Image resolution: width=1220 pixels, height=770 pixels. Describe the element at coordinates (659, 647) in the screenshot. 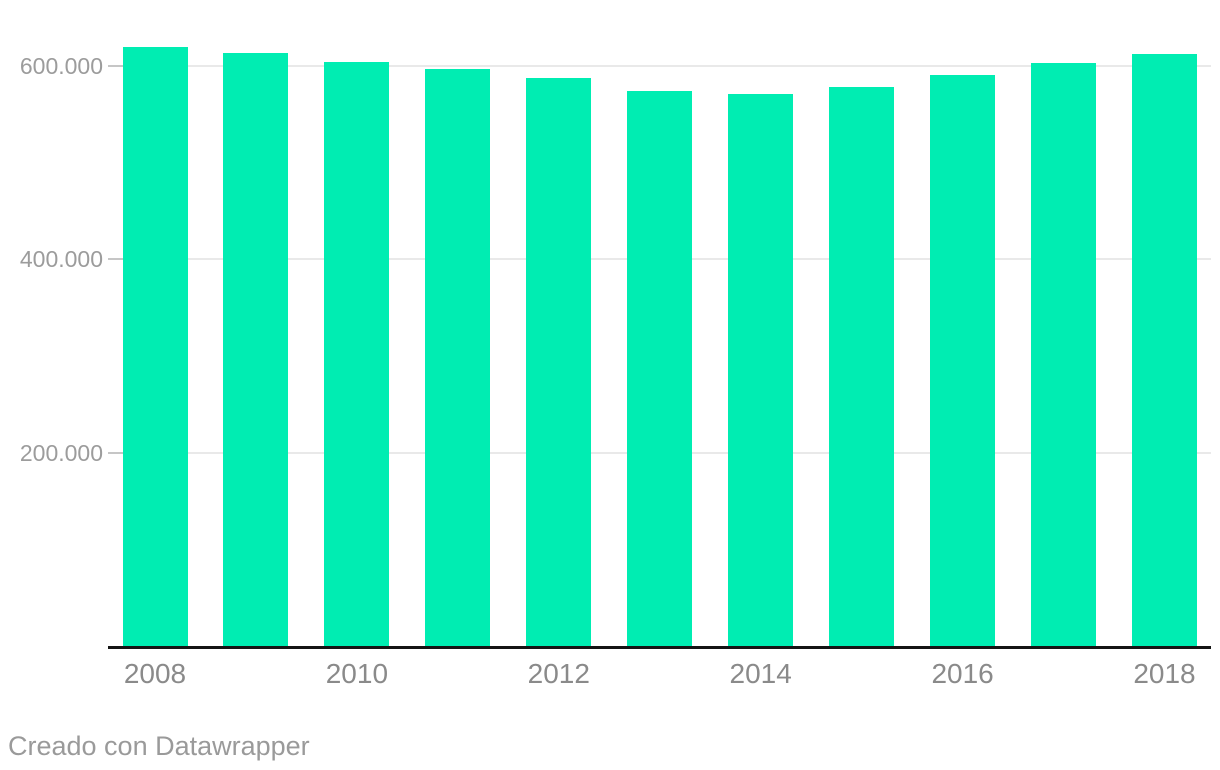

I see `x-axis-baseline` at that location.